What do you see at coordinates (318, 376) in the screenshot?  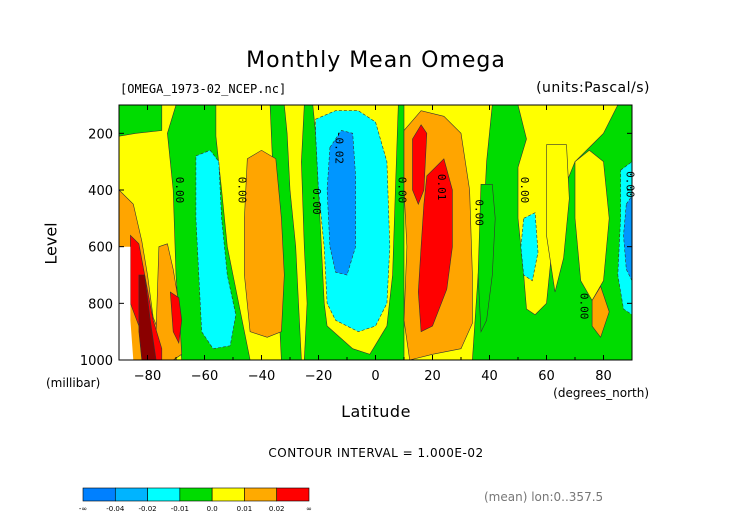 I see `x-tick-label: −20` at bounding box center [318, 376].